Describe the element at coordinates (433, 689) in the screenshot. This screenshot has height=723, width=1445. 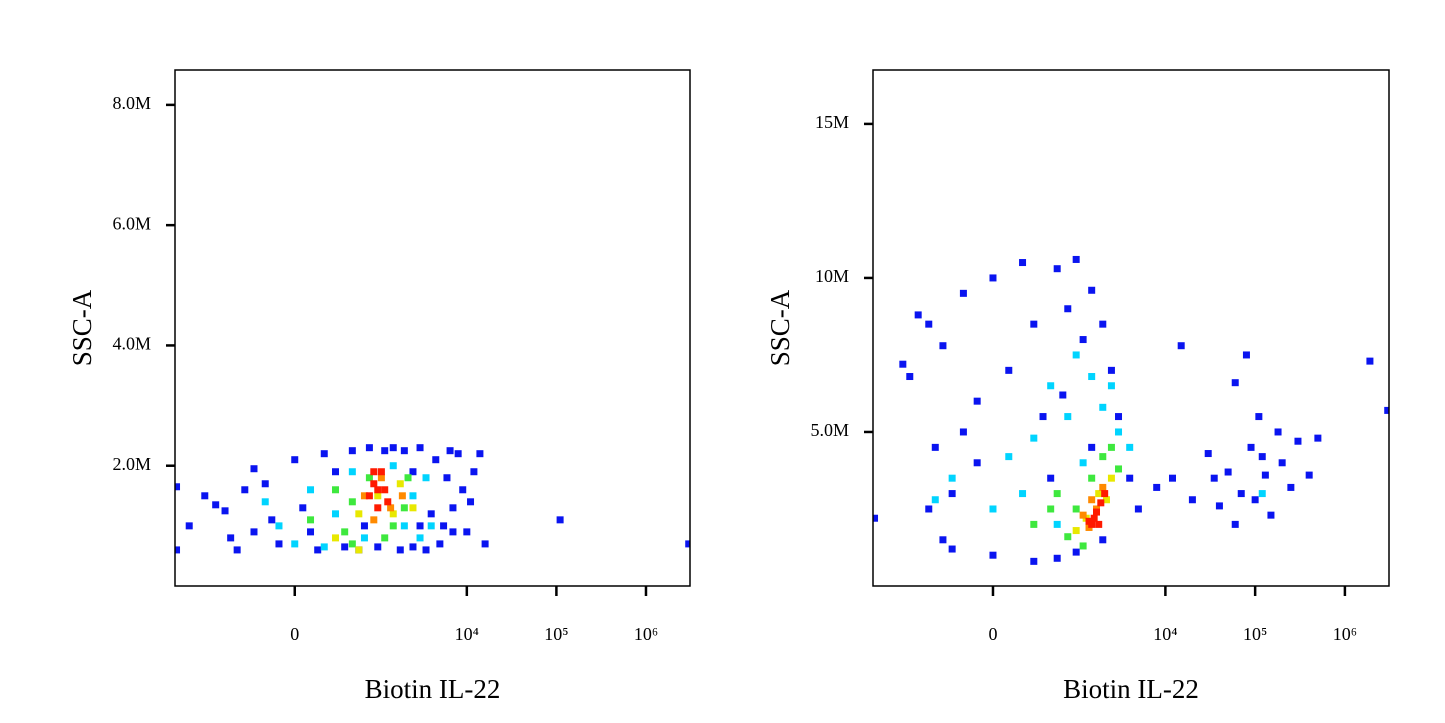
I see `x-axis-label: Biotin IL-22` at that location.